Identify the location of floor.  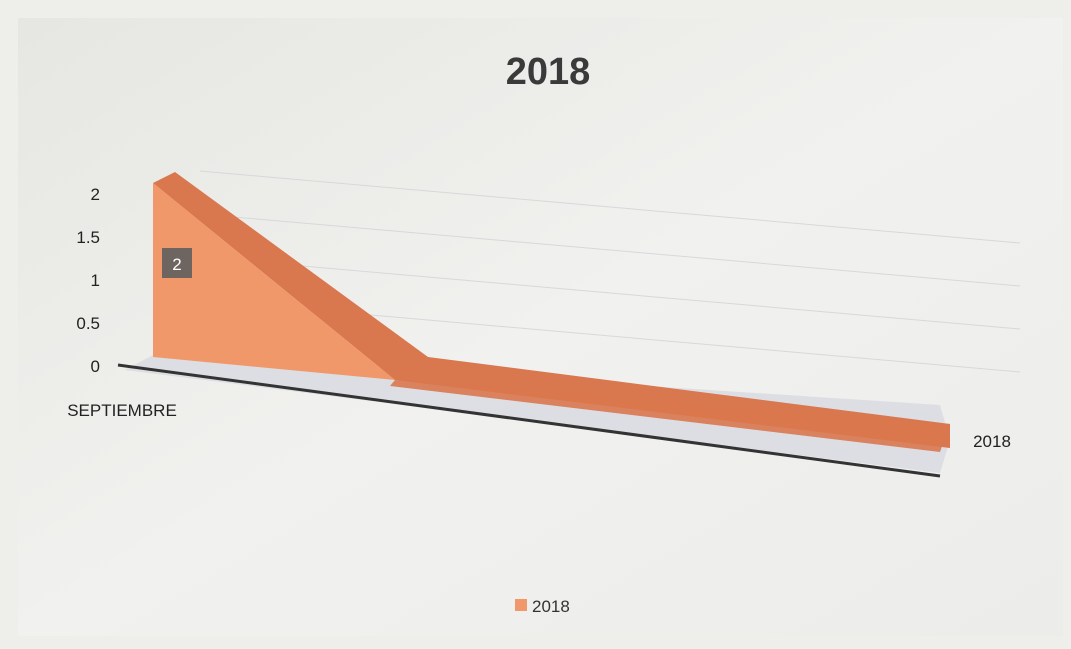
(537, 413).